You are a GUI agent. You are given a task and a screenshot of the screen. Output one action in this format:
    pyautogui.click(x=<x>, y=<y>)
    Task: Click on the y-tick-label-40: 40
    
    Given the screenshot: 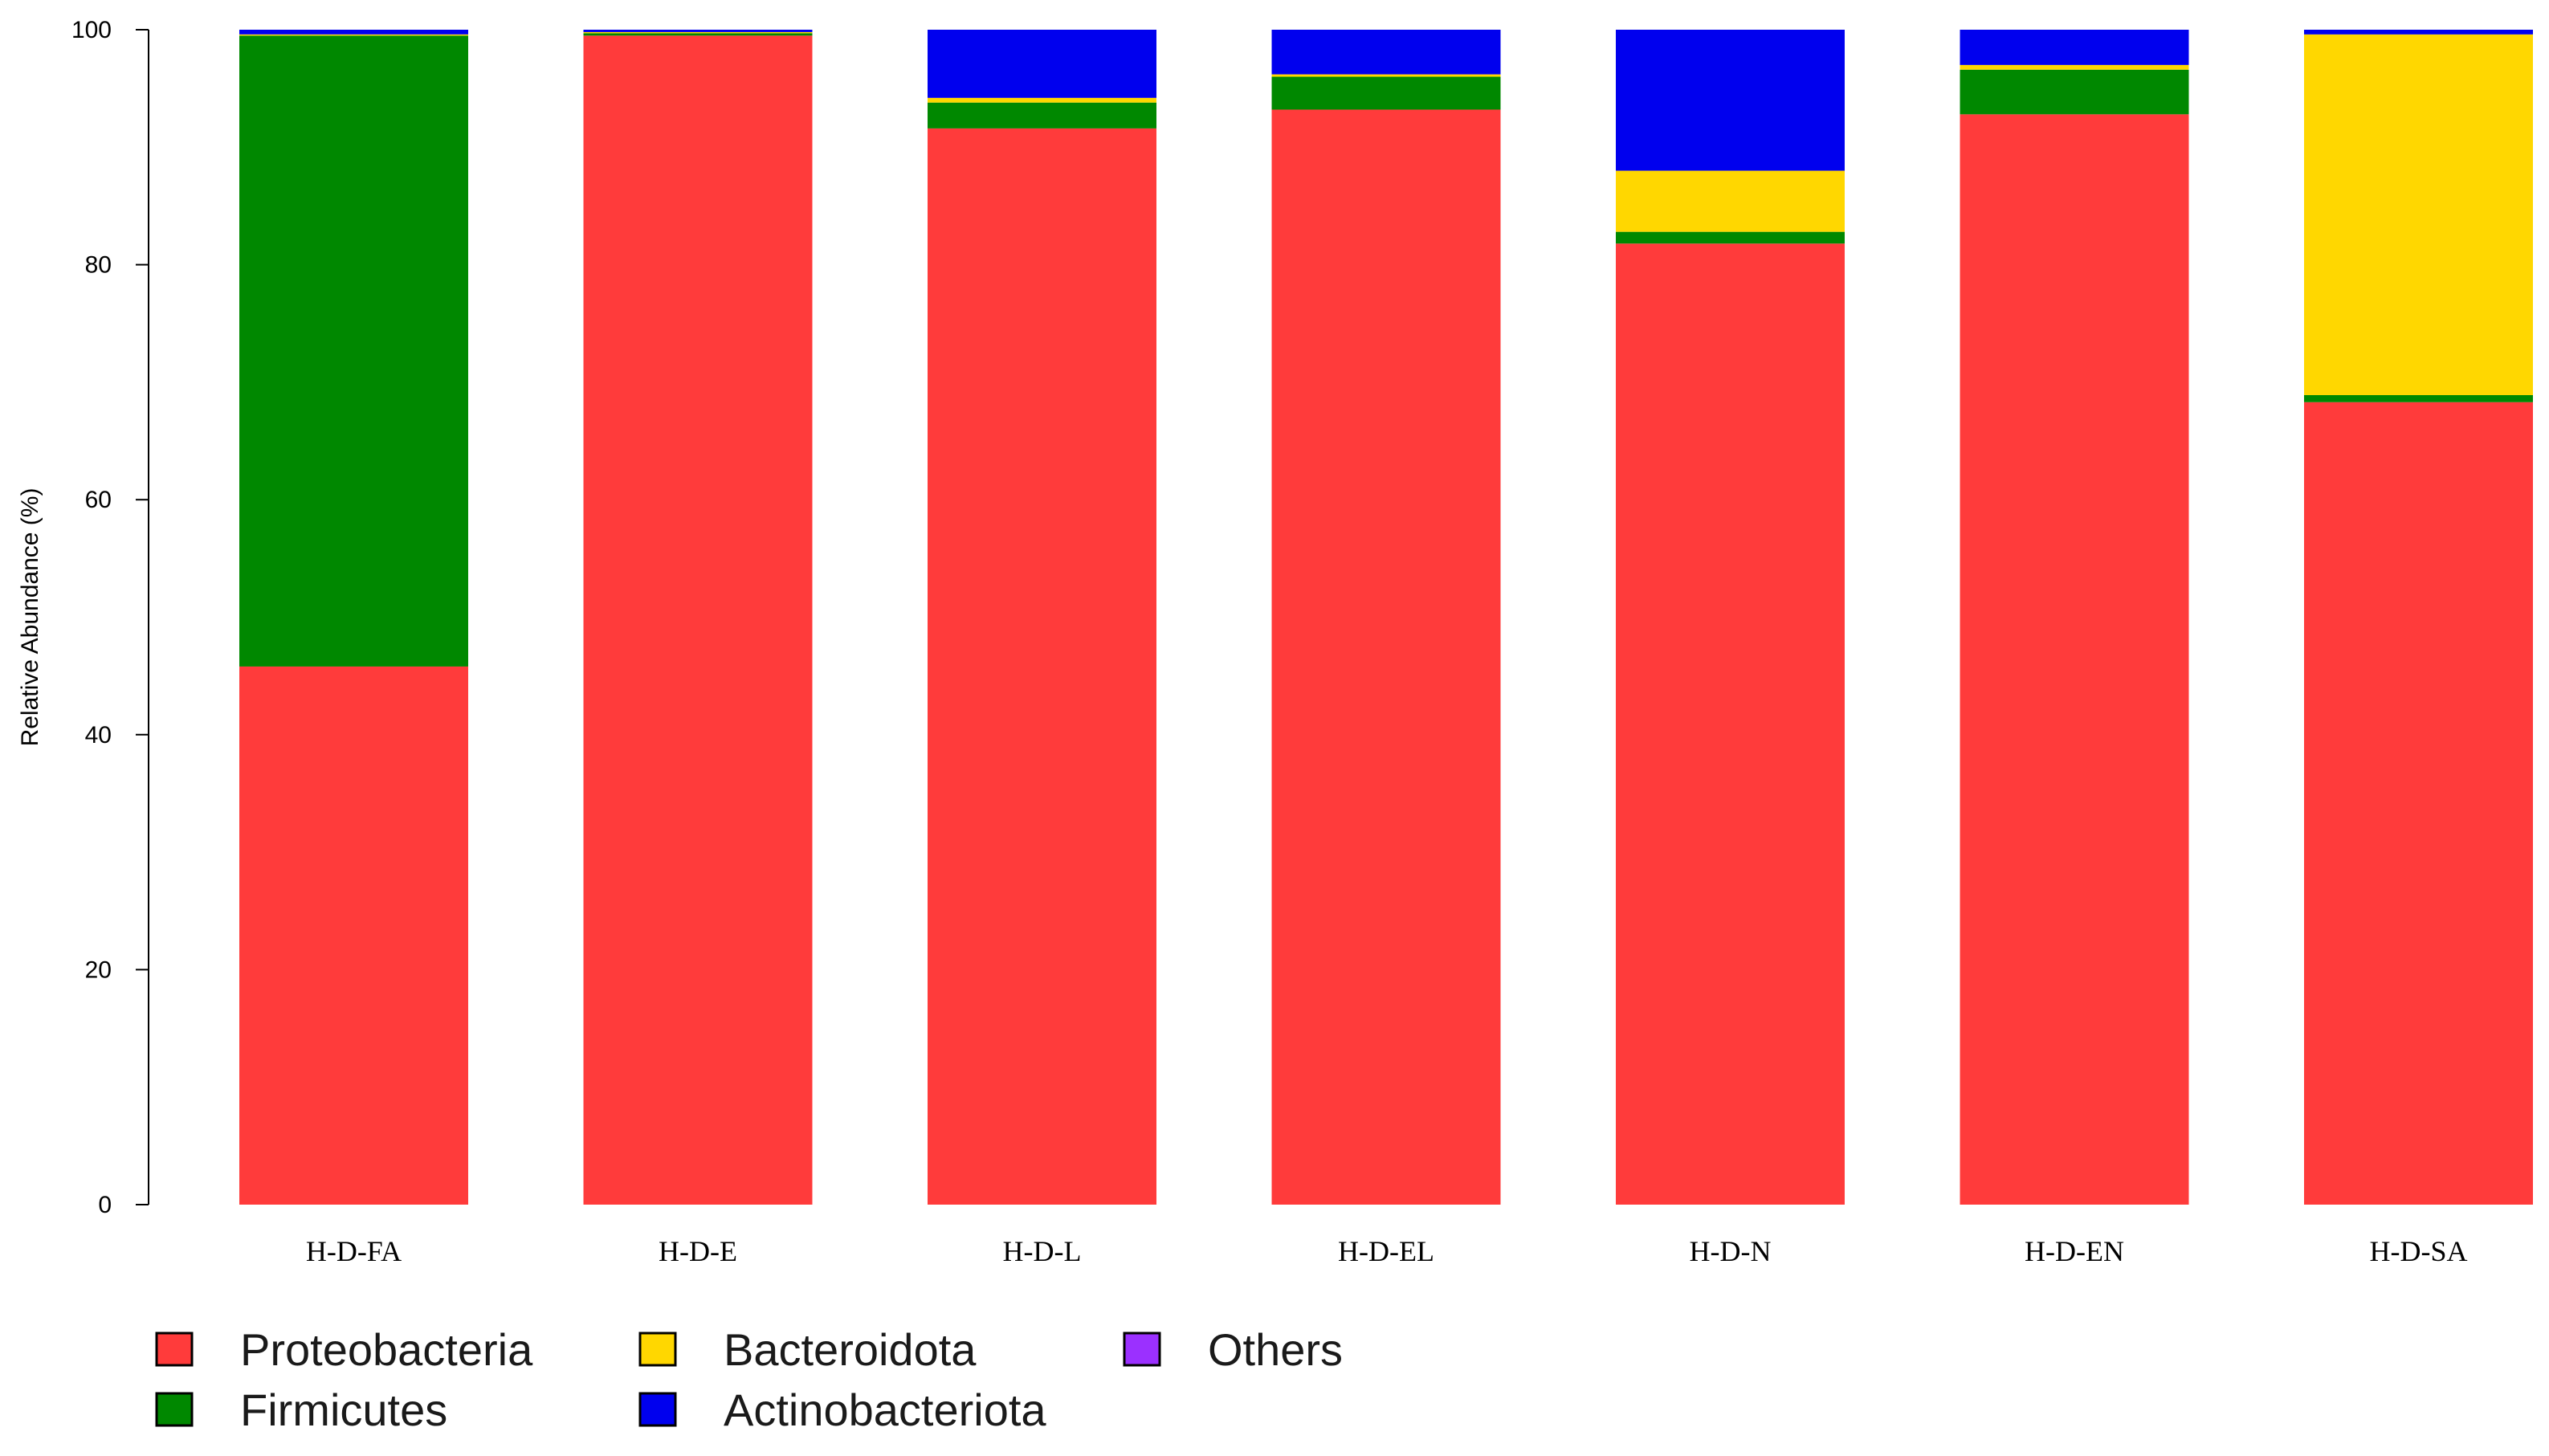 What is the action you would take?
    pyautogui.click(x=98, y=735)
    